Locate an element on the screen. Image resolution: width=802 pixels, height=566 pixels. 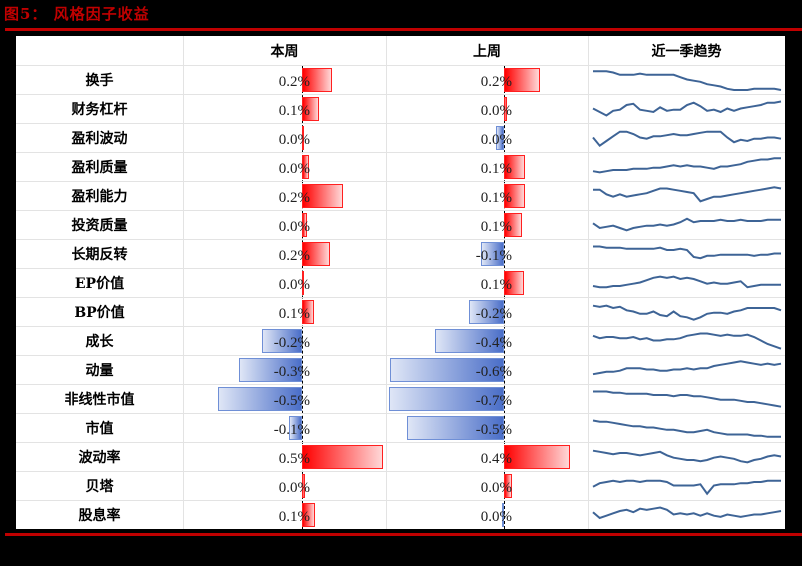
last-week-value: 0.4% is located at coordinates (496, 459).